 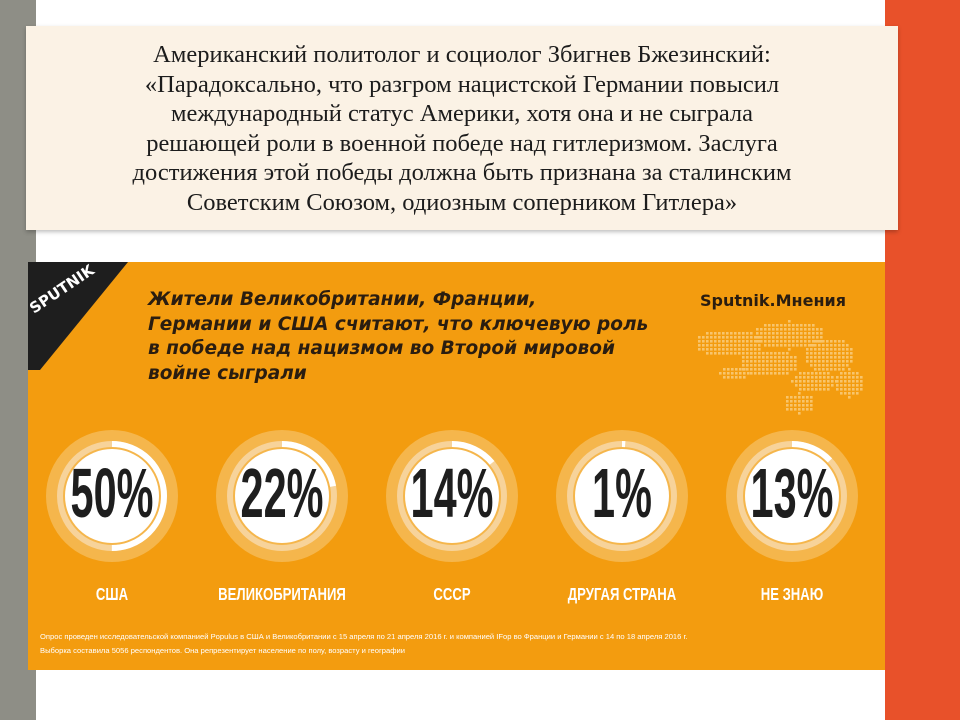 I want to click on ring-value-arc, so click(x=792, y=496).